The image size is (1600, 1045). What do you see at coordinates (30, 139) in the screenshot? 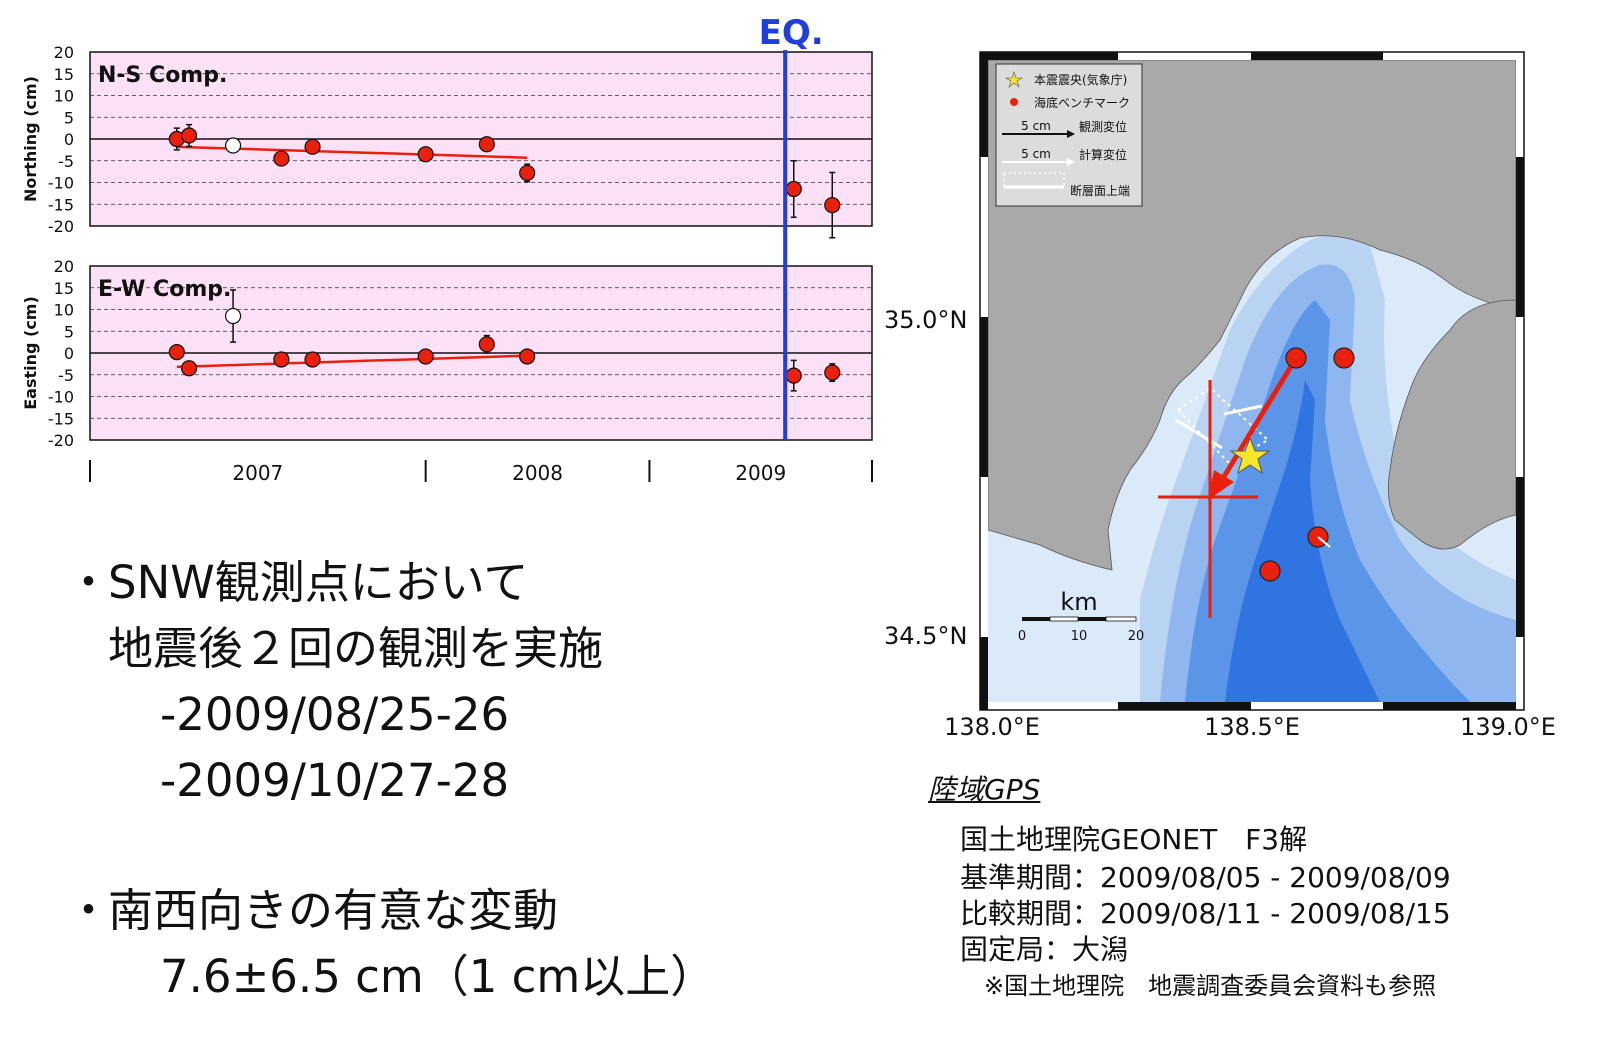
I see `ns-ylabel: Northing (cm)` at bounding box center [30, 139].